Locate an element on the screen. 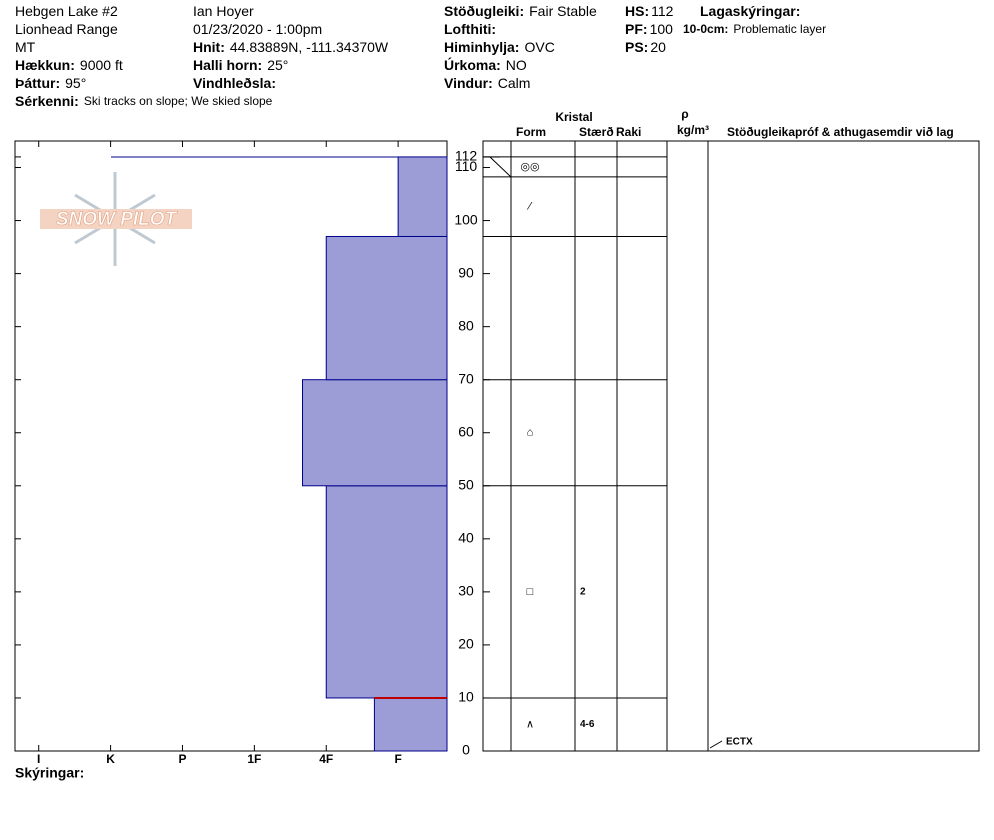 The width and height of the screenshot is (994, 840). header-label: Hnit: is located at coordinates (209, 47).